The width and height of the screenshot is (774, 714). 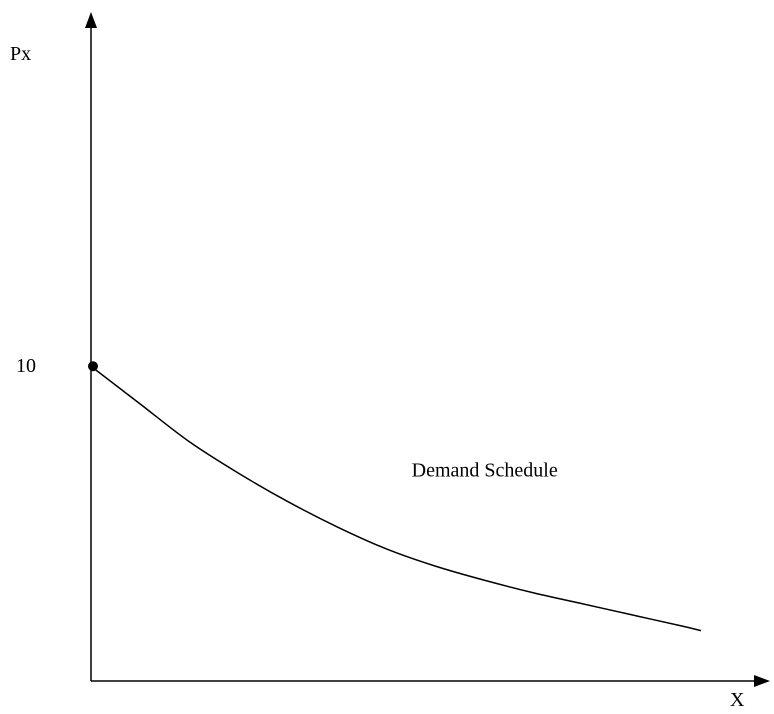 What do you see at coordinates (91, 20) in the screenshot?
I see `y-axis-arrowhead` at bounding box center [91, 20].